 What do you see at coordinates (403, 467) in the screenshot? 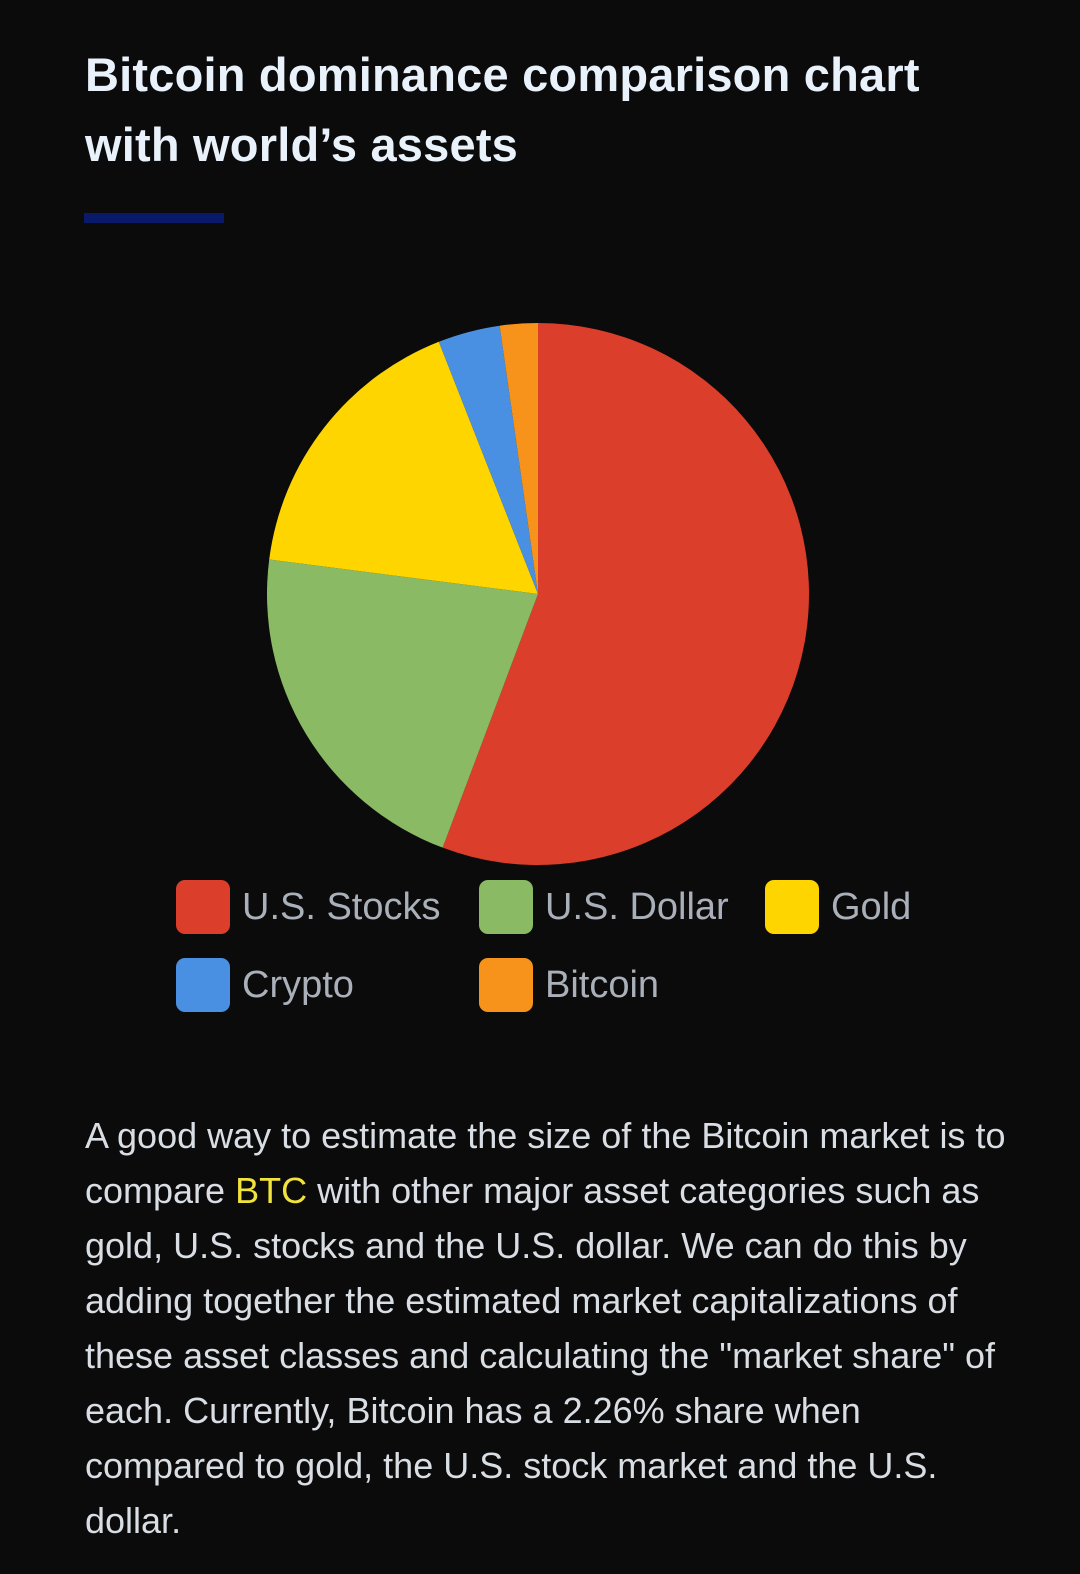
I see `pie-slice-gold` at bounding box center [403, 467].